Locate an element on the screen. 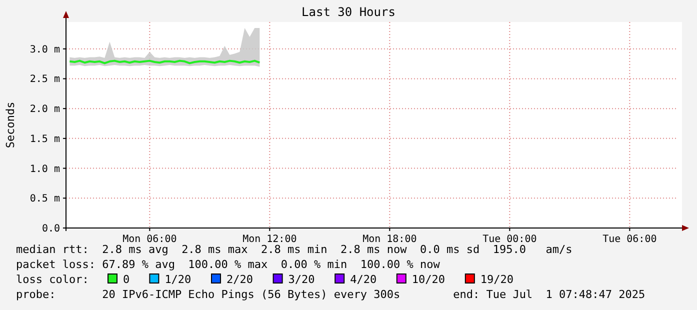 The width and height of the screenshot is (697, 310). text: probe: 20 IPv6-ICMP Echo Pings (56 Bytes) every 300s end: Tue Jul 1 07:48:47 2025 is located at coordinates (331, 294).